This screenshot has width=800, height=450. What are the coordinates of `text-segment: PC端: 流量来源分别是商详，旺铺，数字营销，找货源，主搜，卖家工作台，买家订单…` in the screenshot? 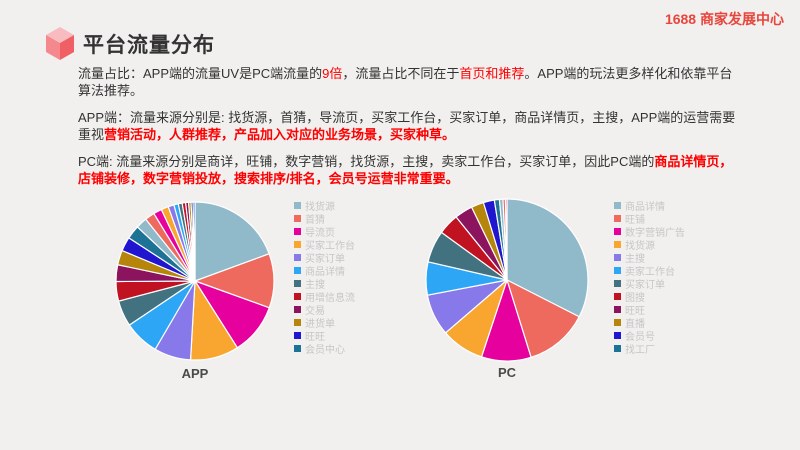 It's located at (366, 161).